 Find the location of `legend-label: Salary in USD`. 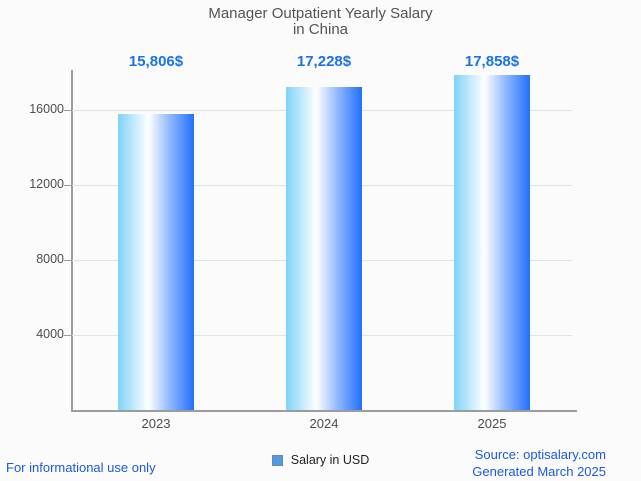

legend-label: Salary in USD is located at coordinates (330, 460).